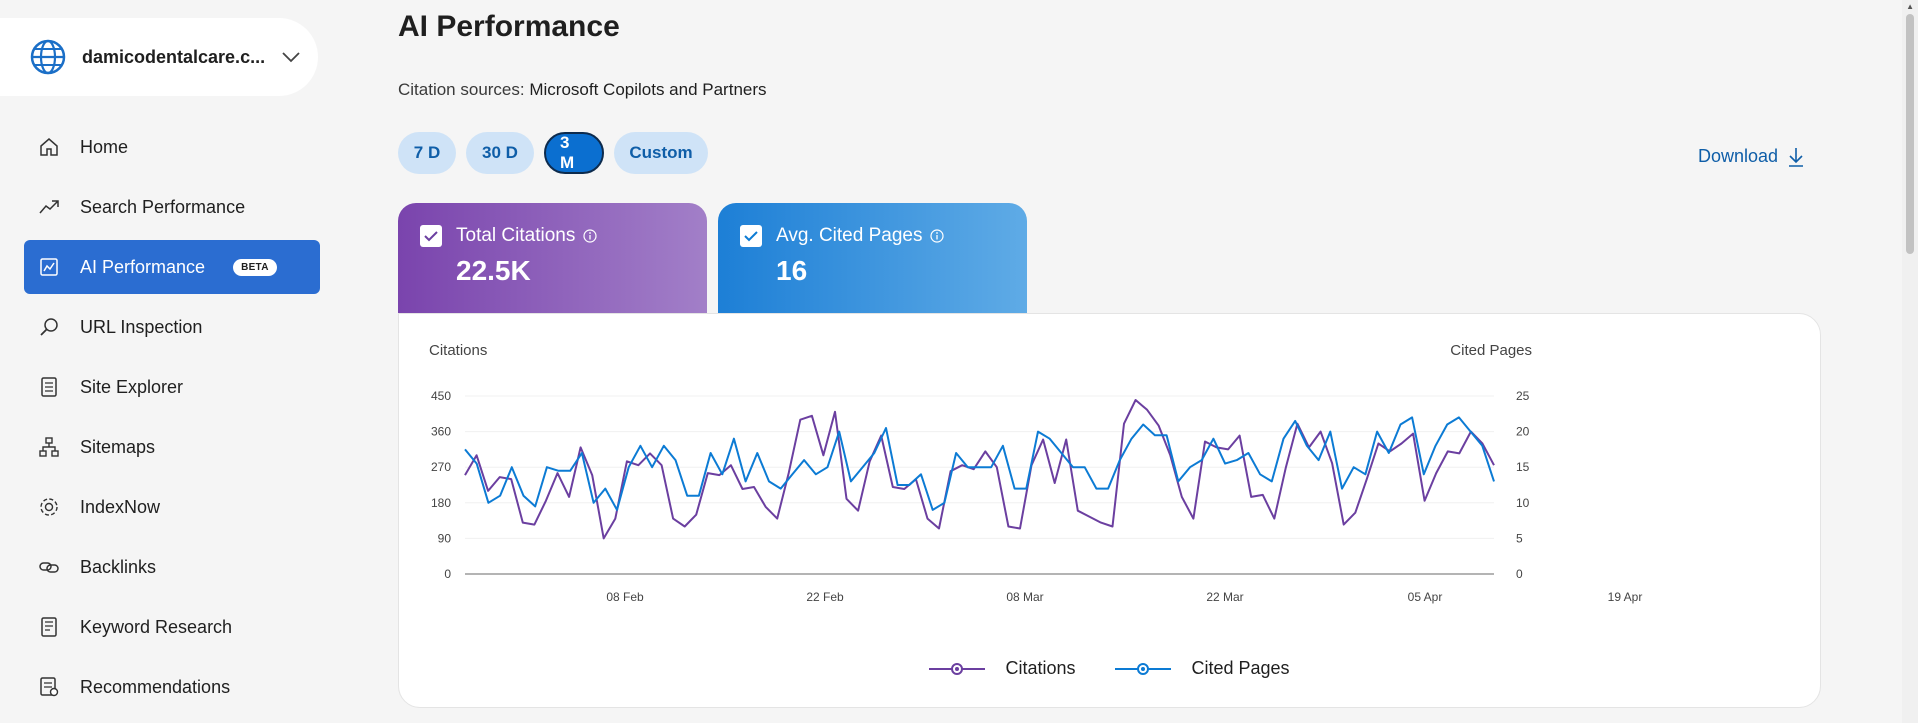 The height and width of the screenshot is (723, 1918). I want to click on download-label: Download, so click(1738, 156).